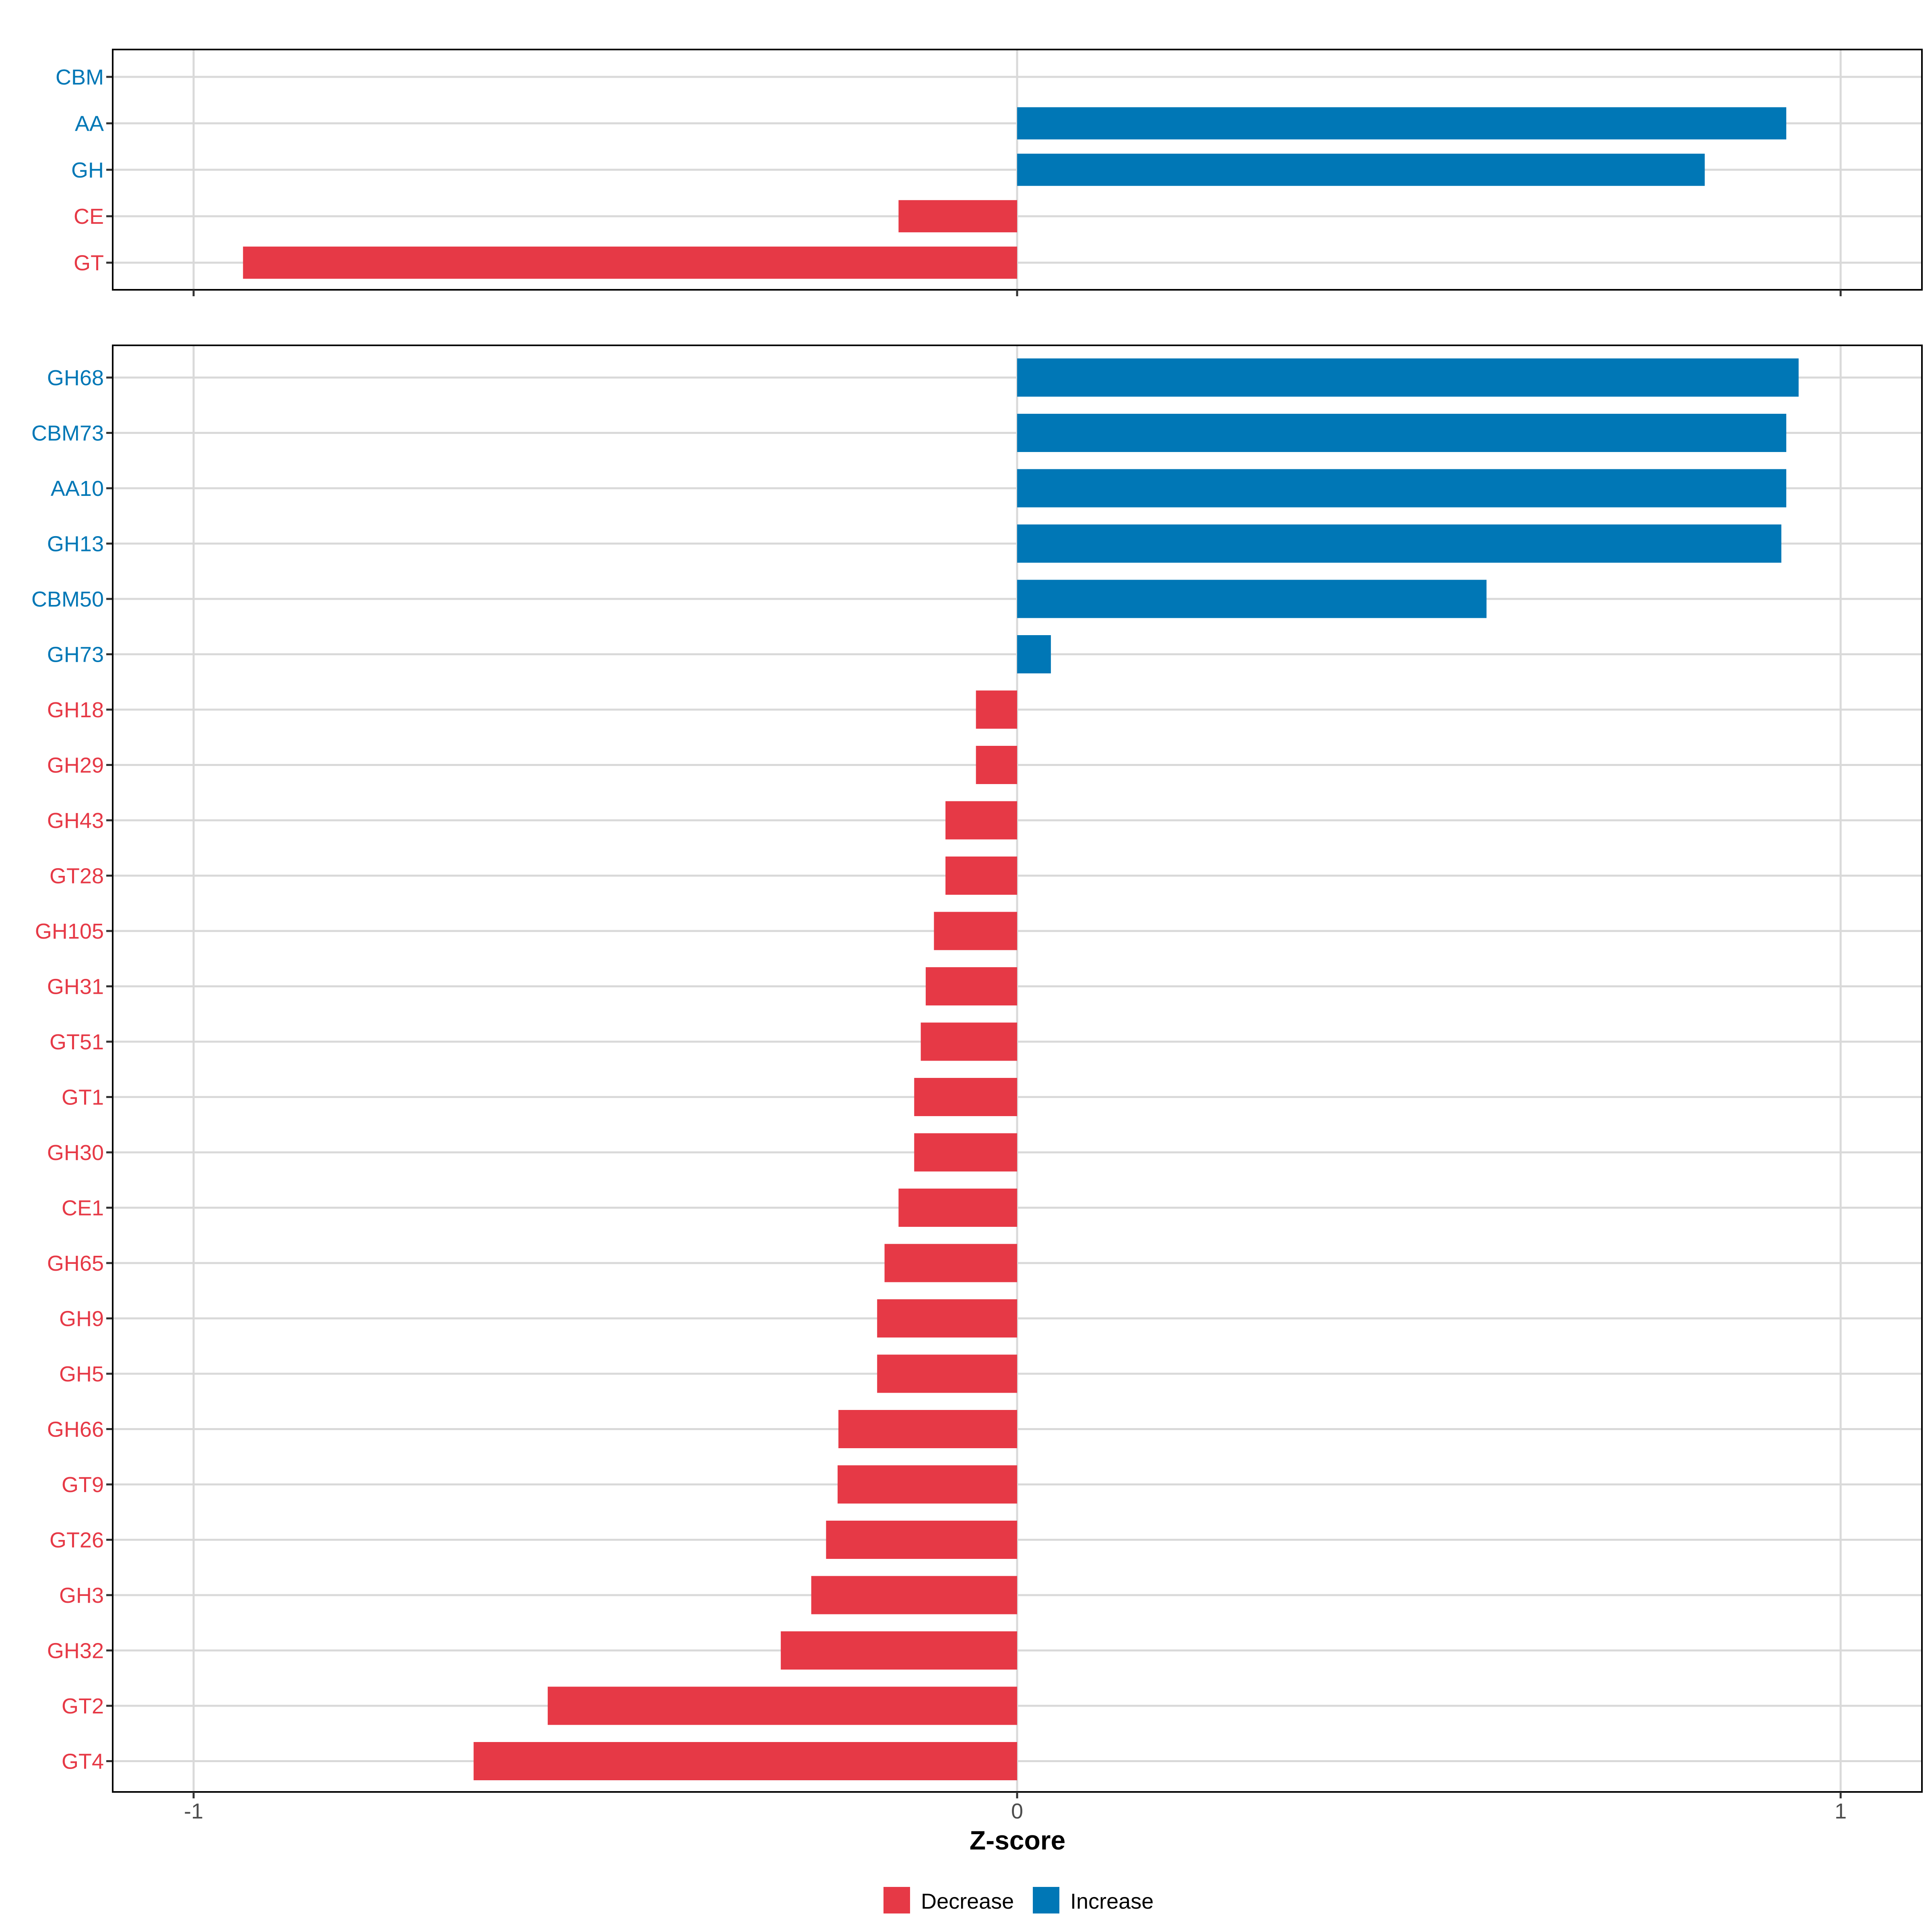 The width and height of the screenshot is (1932, 1932). What do you see at coordinates (947, 1373) in the screenshot?
I see `bar-GH5` at bounding box center [947, 1373].